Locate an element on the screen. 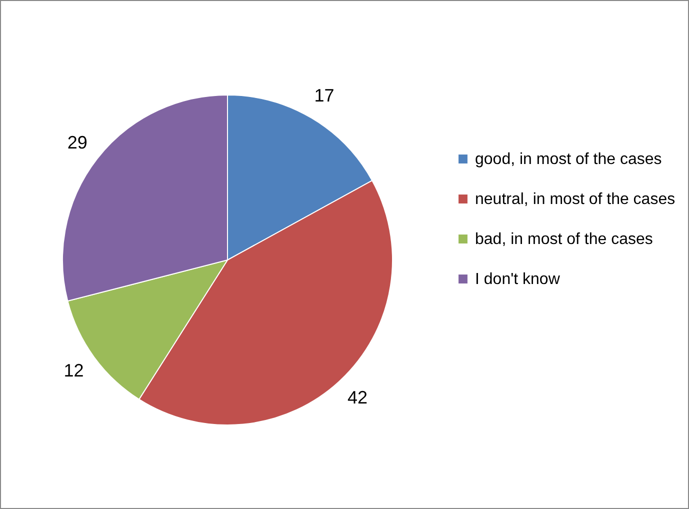 This screenshot has height=509, width=689. legend-label: good, in most of the cases is located at coordinates (568, 159).